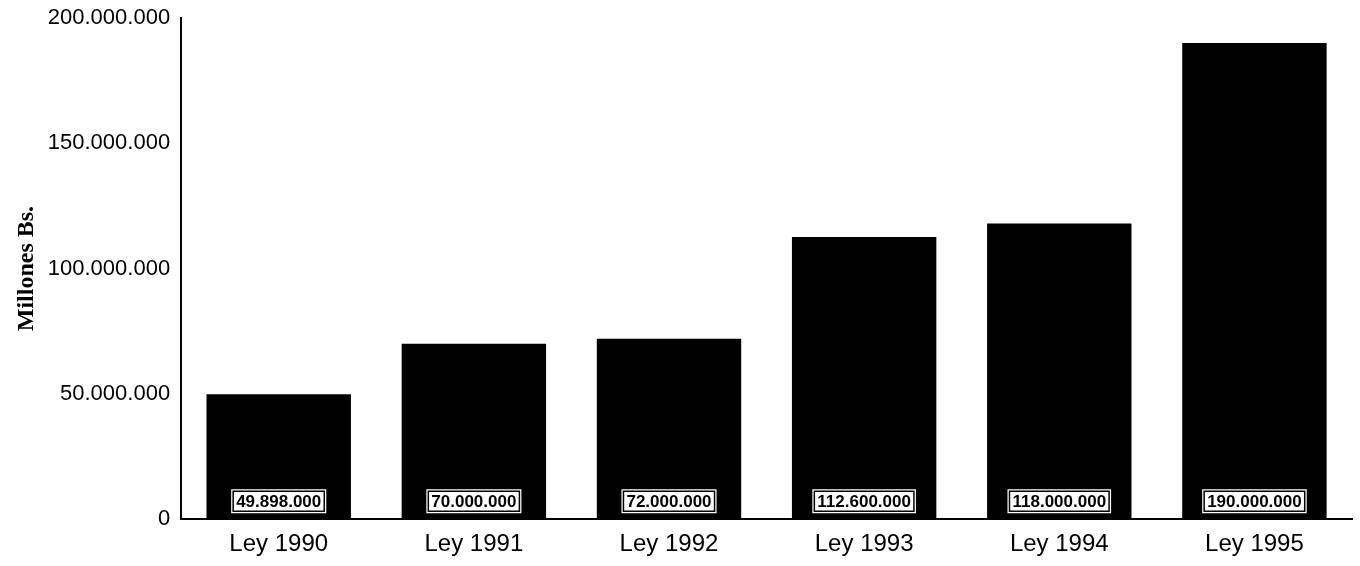 Image resolution: width=1360 pixels, height=566 pixels. Describe the element at coordinates (474, 501) in the screenshot. I see `data-label: 70.000.000` at that location.